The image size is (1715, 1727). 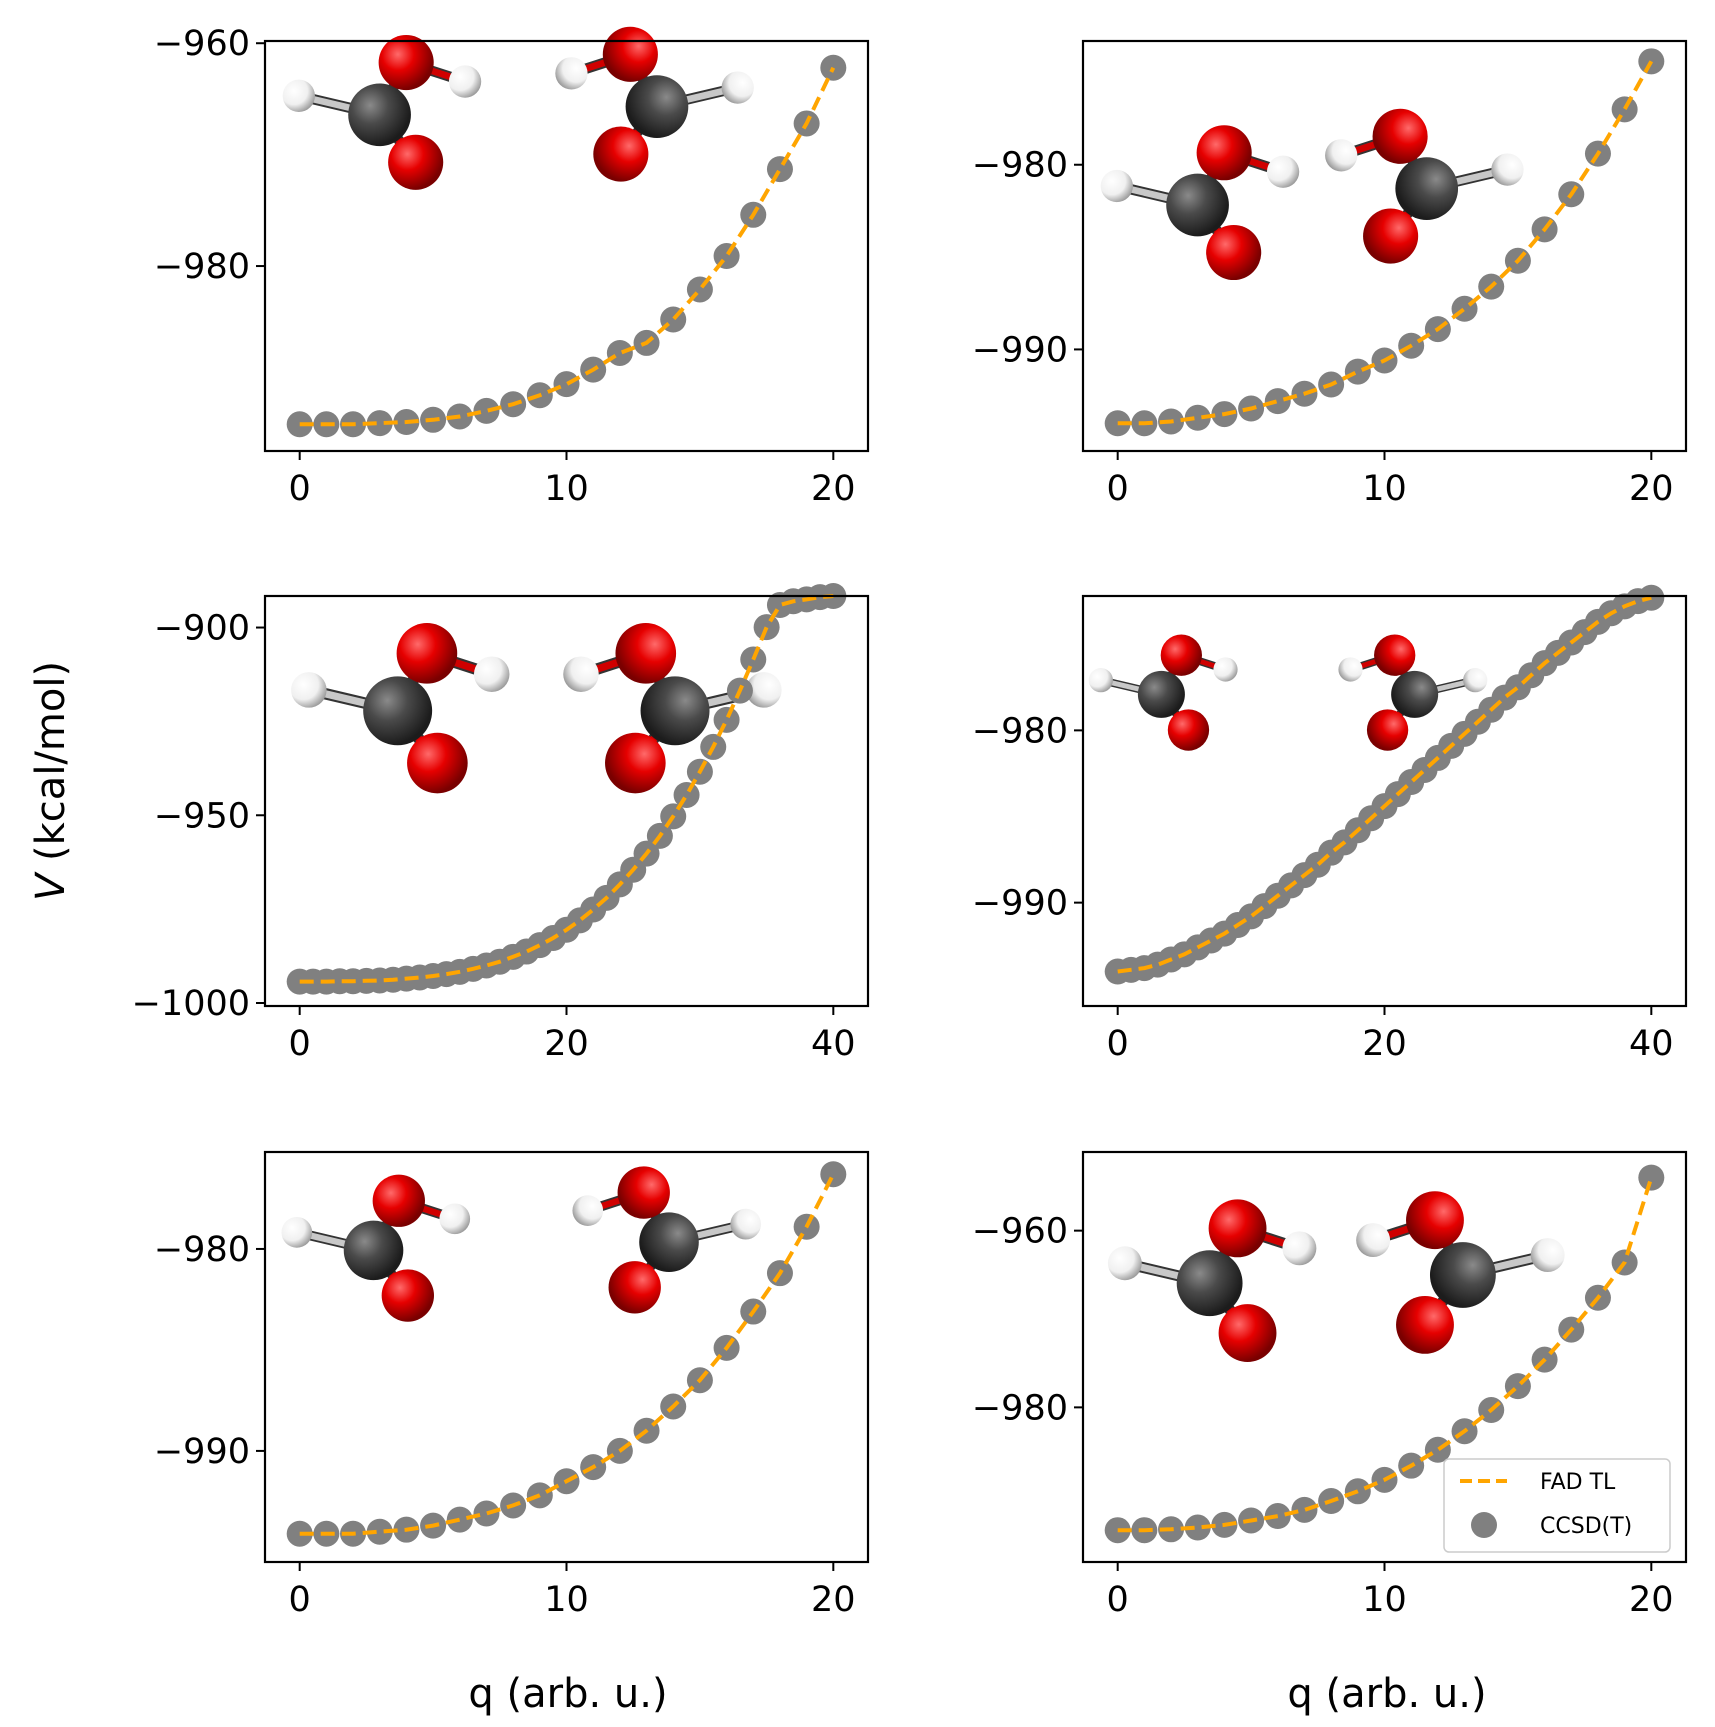 I want to click on ytick-label-bottom-right-0: −980, so click(x=1020, y=1408).